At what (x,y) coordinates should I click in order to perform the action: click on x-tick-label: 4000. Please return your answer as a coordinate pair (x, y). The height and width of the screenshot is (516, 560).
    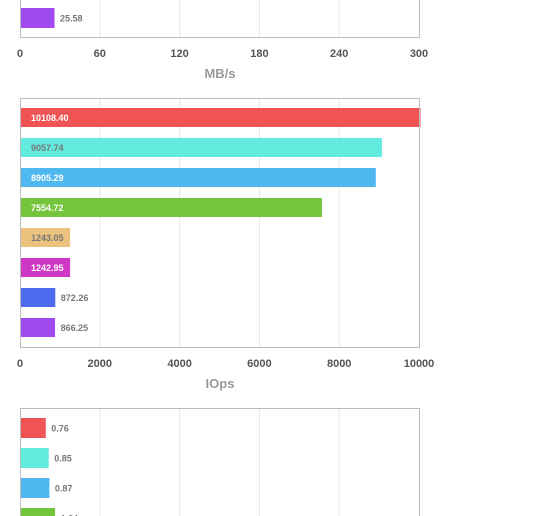
    Looking at the image, I should click on (179, 364).